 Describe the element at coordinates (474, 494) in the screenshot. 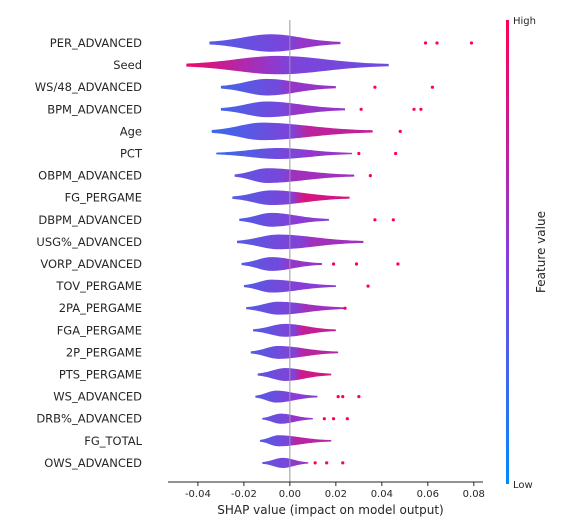

I see `x-tick-label: 0.08` at that location.